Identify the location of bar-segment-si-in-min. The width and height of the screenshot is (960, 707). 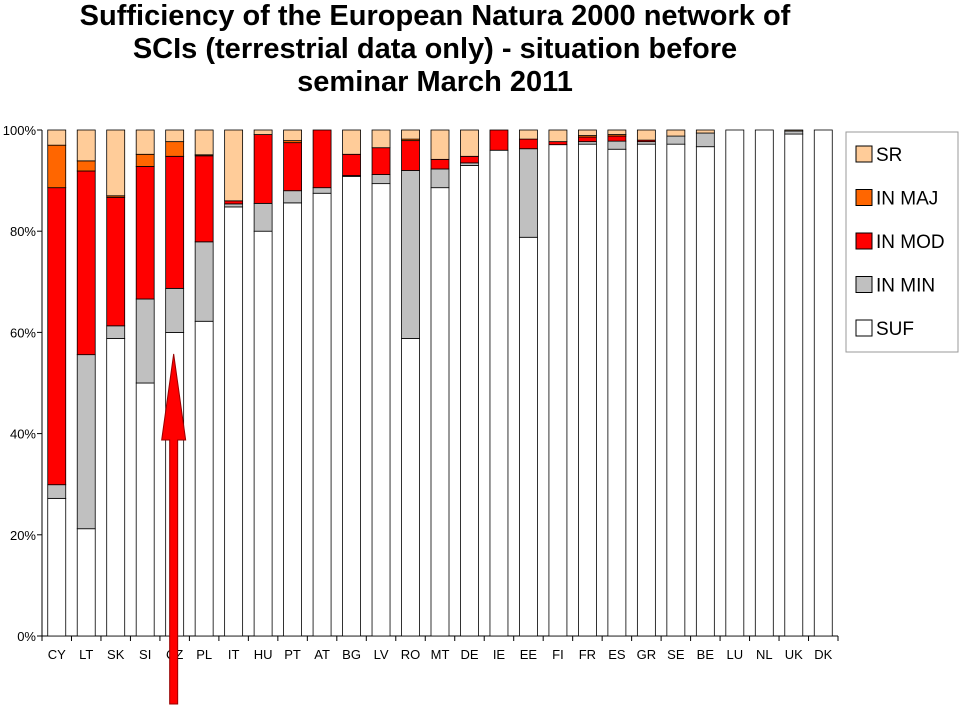
(145, 341).